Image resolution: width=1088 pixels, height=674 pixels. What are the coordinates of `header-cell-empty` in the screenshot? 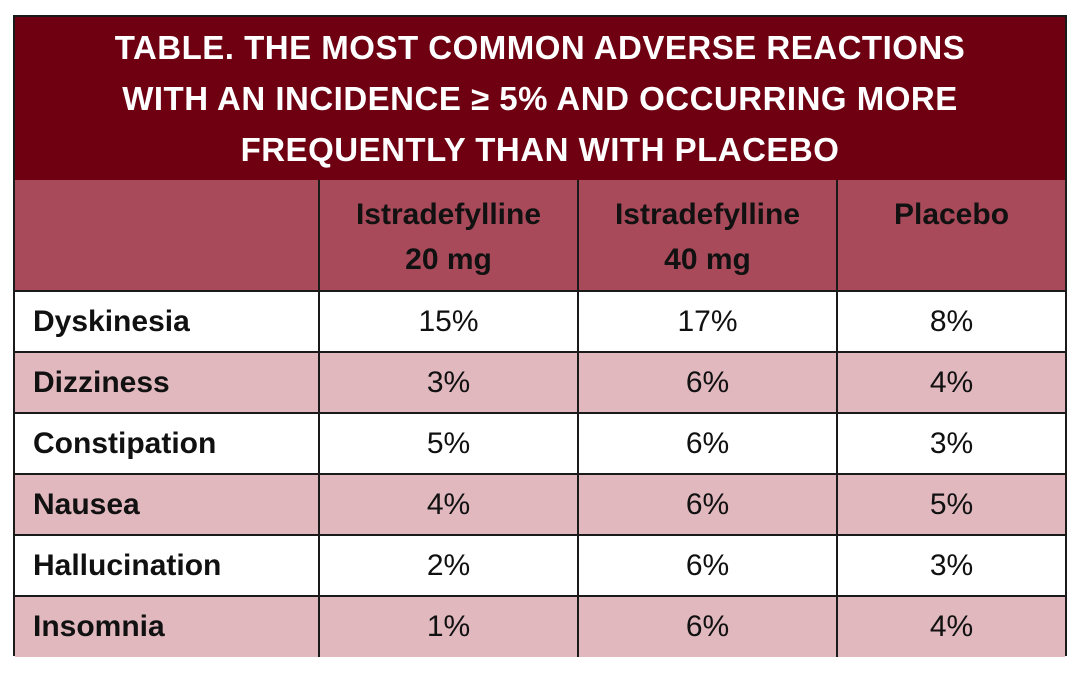 It's located at (167, 236).